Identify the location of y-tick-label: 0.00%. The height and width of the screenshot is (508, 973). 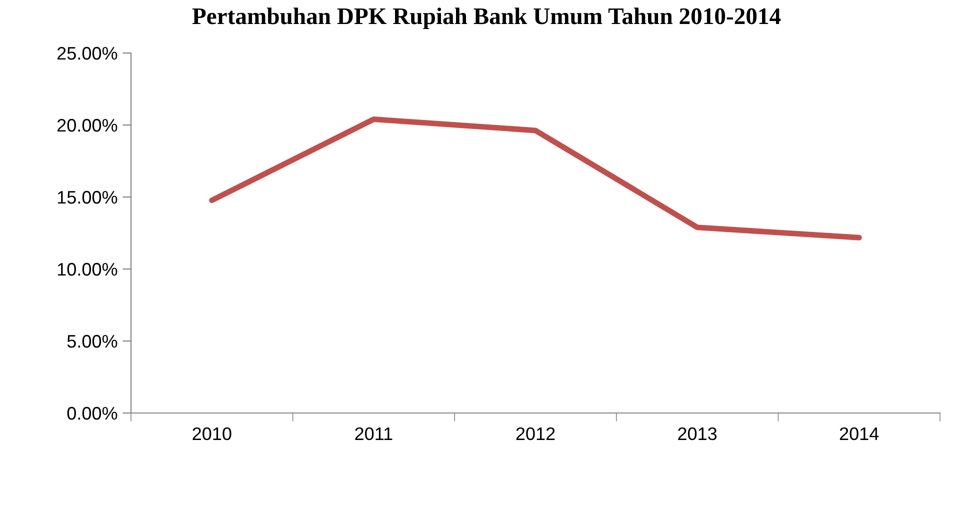
(92, 413).